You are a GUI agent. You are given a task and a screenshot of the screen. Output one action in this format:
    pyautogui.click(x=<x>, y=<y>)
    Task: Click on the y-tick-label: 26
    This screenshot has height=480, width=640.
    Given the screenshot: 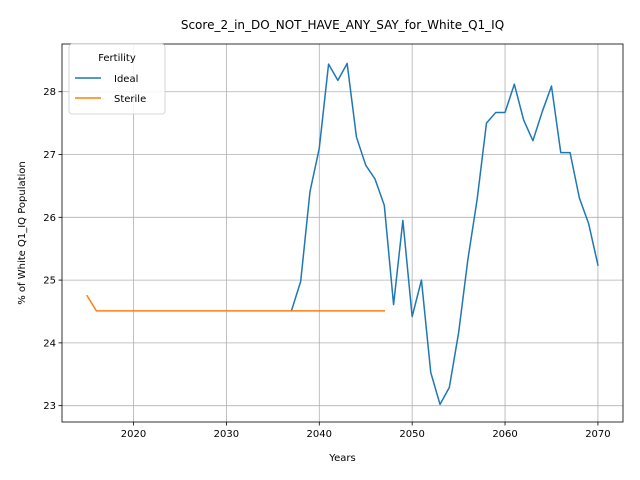 What is the action you would take?
    pyautogui.click(x=49, y=218)
    